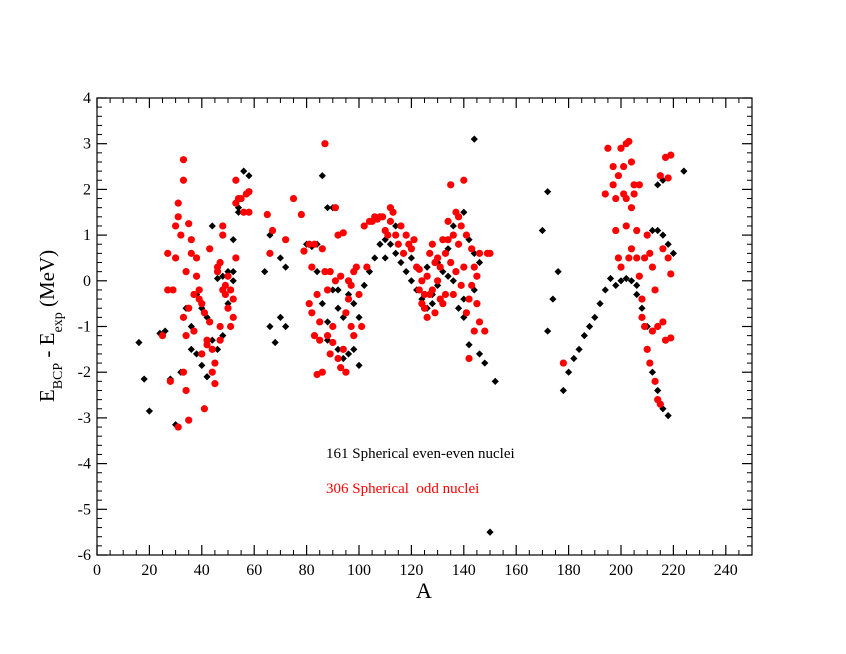  What do you see at coordinates (97, 570) in the screenshot?
I see `x-tick-label: 0` at bounding box center [97, 570].